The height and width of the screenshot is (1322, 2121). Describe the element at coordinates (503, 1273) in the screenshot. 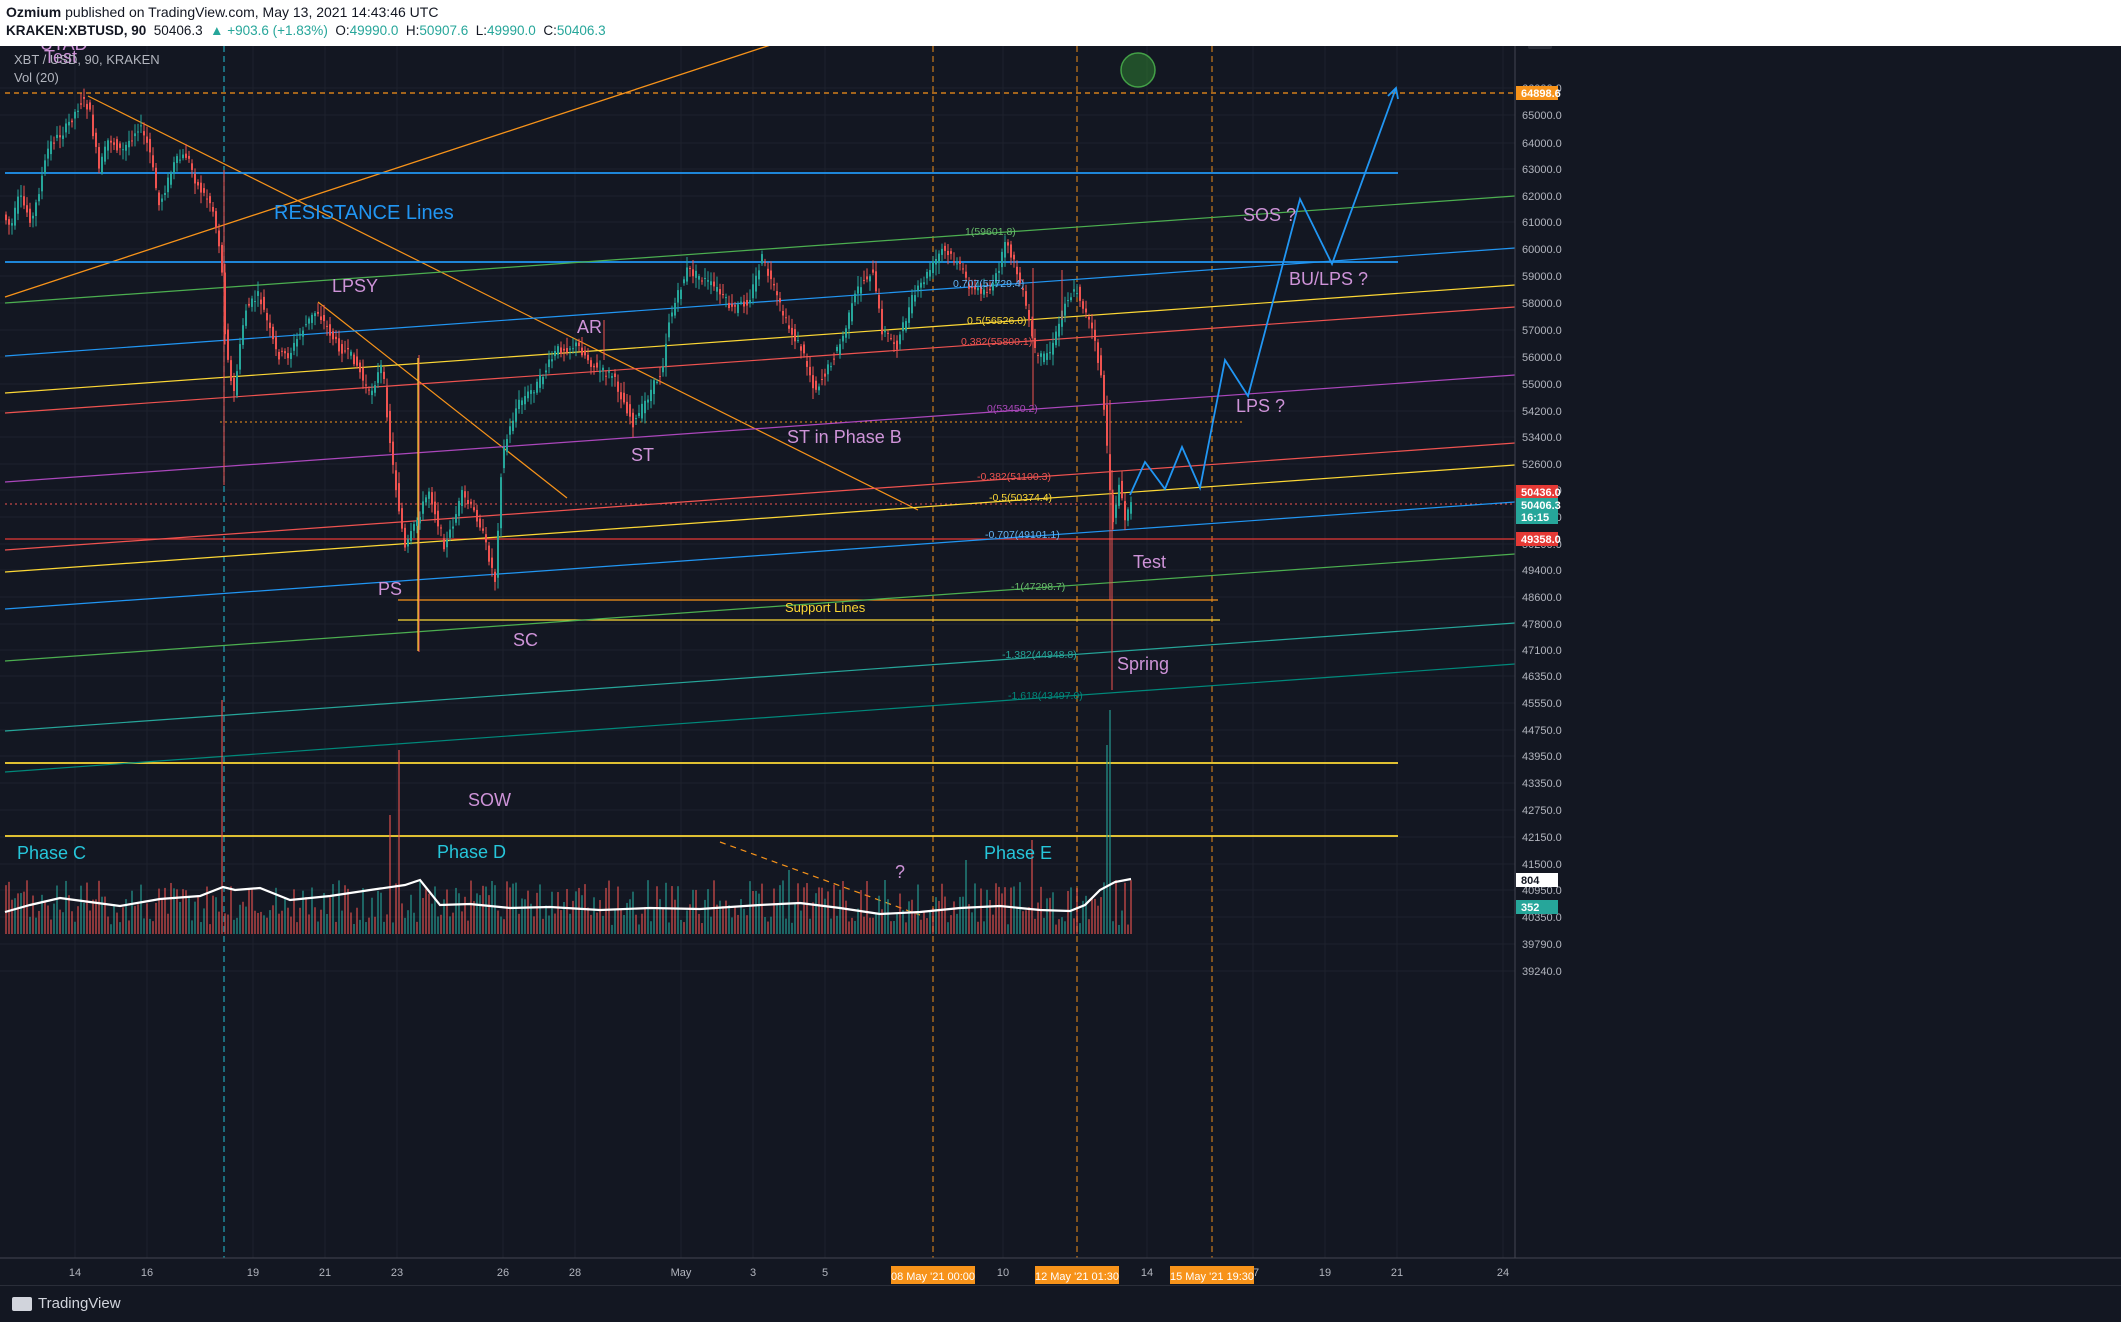

I see `time-tick-label: 26` at that location.